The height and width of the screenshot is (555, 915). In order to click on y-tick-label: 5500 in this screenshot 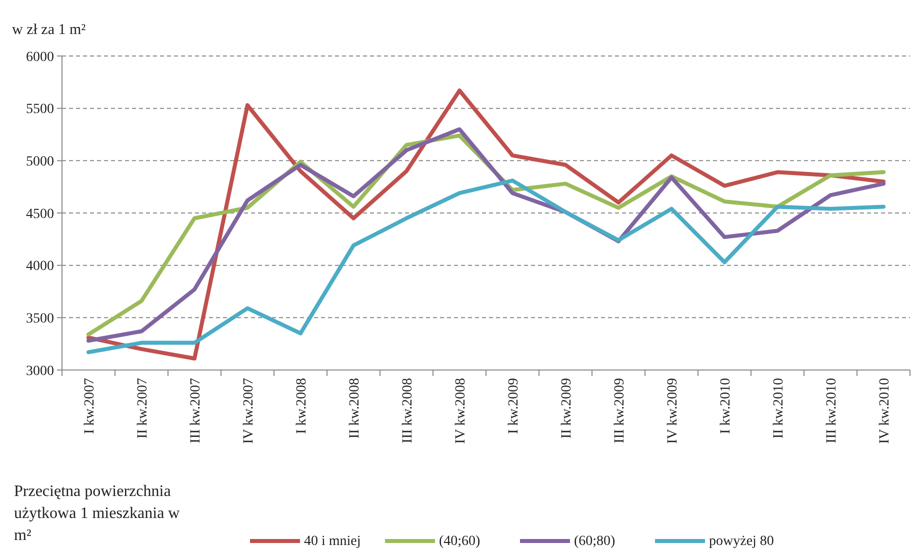, I will do `click(40, 110)`.